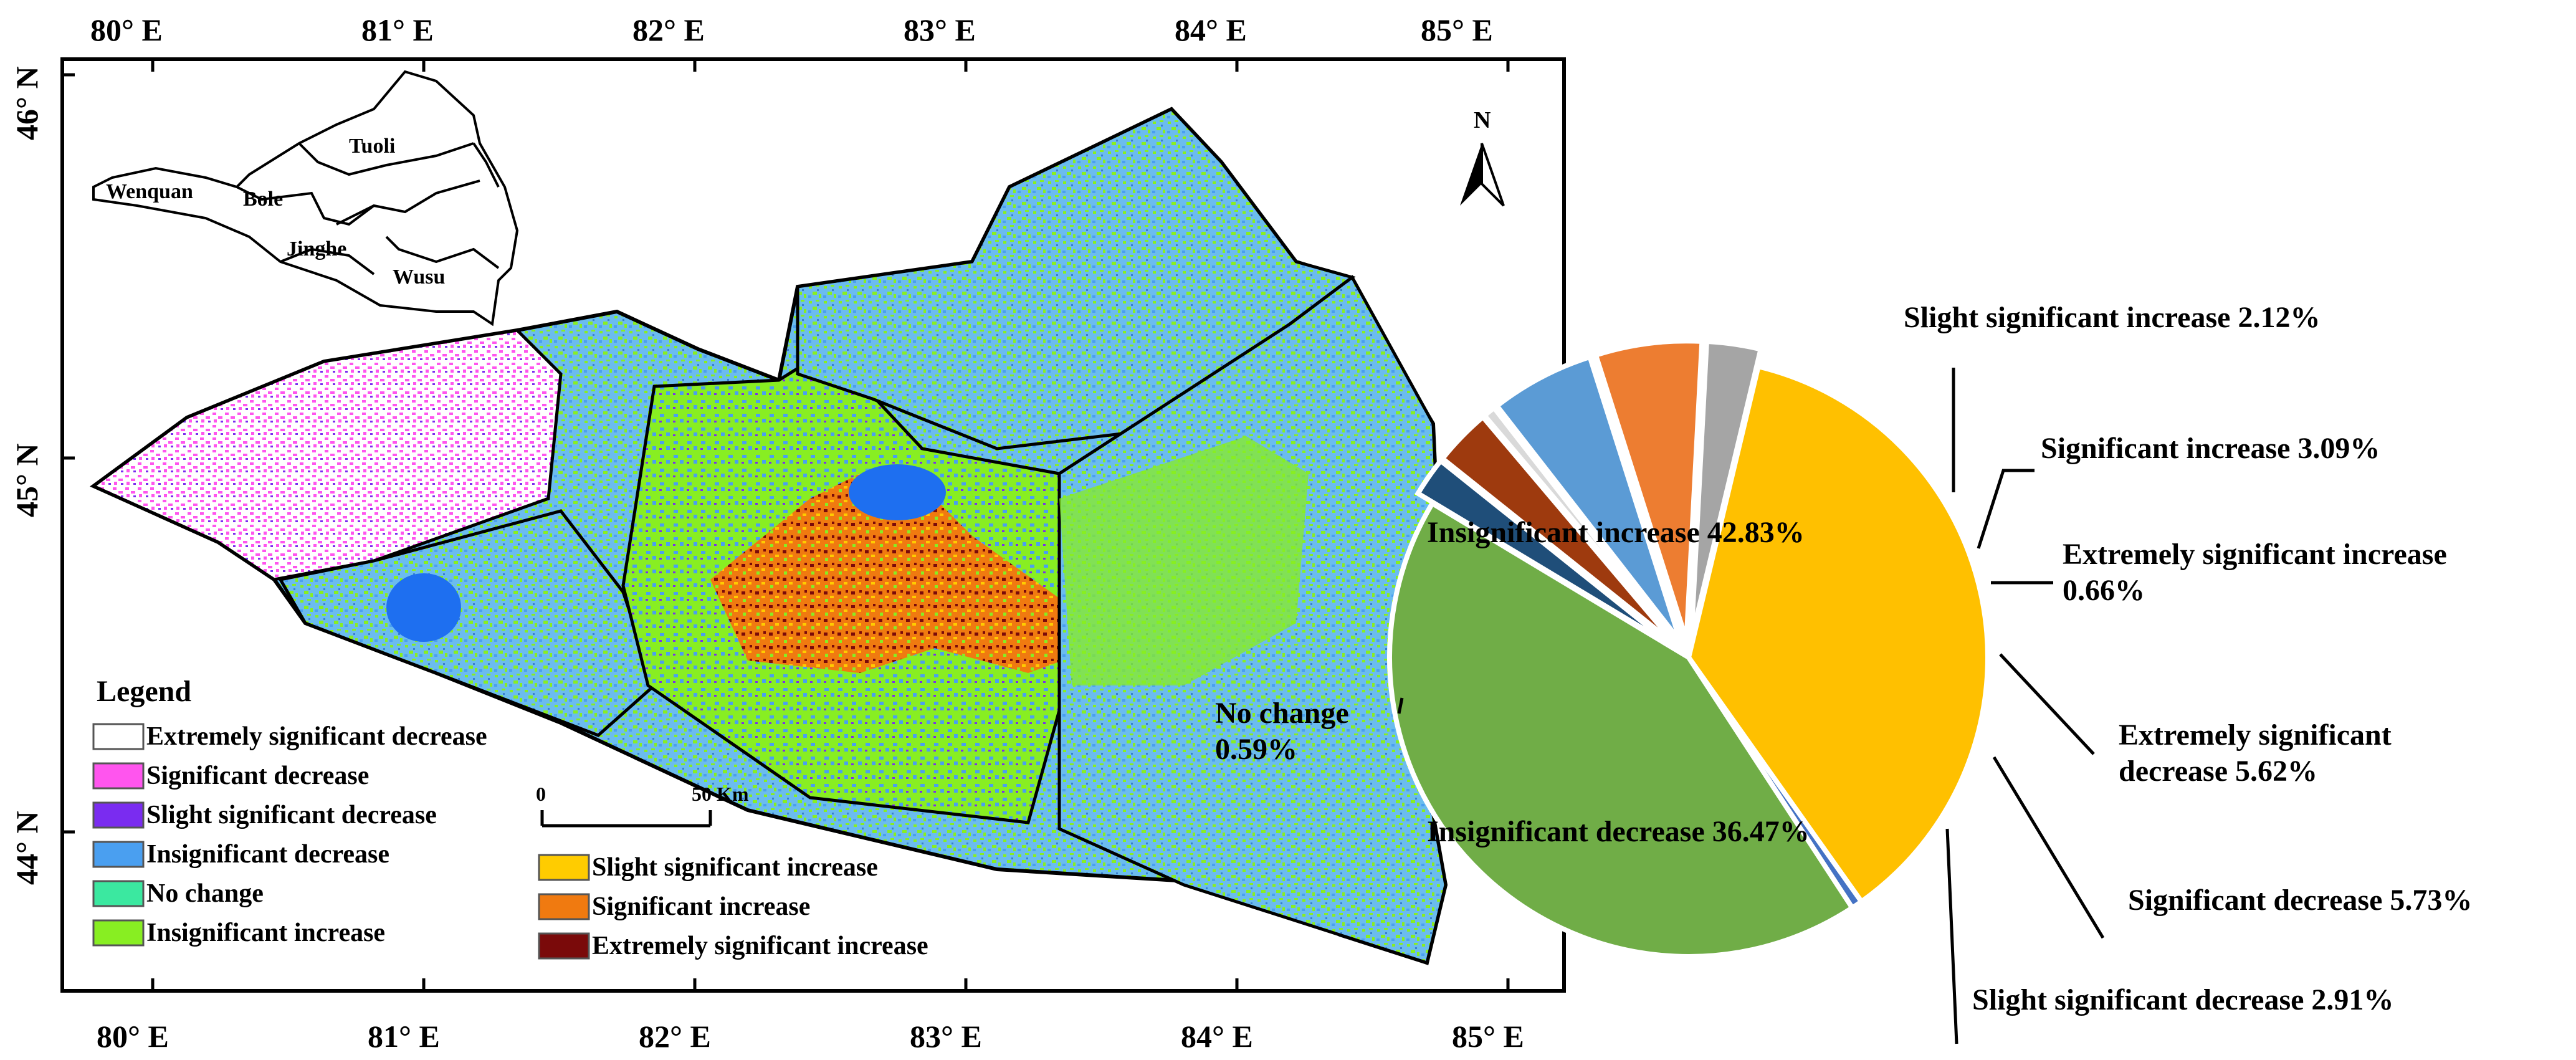  What do you see at coordinates (27, 103) in the screenshot?
I see `y-tick-1: 46° N` at bounding box center [27, 103].